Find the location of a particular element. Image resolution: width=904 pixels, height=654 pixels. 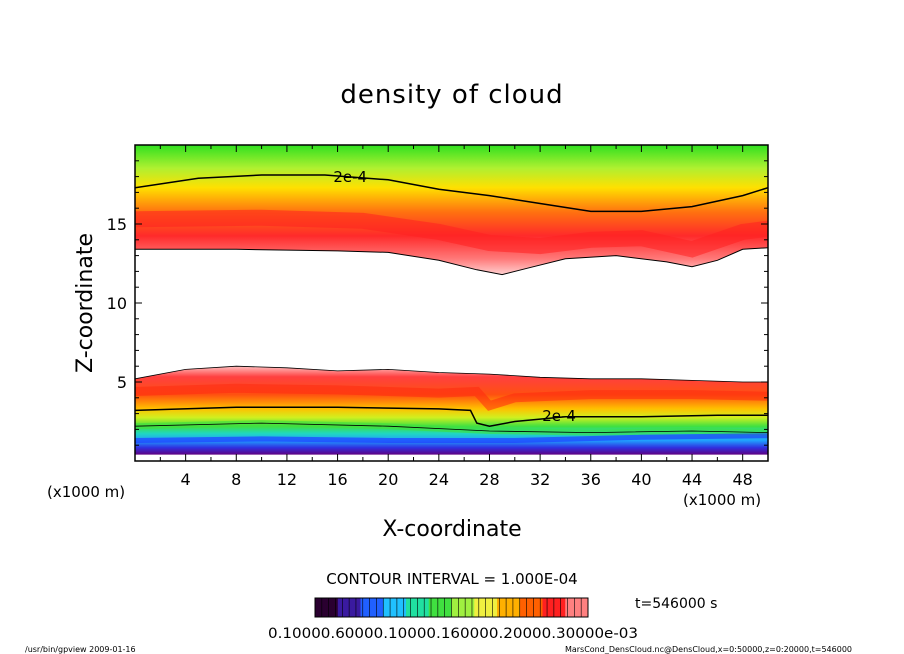

x-tick-label: 16 is located at coordinates (337, 479).